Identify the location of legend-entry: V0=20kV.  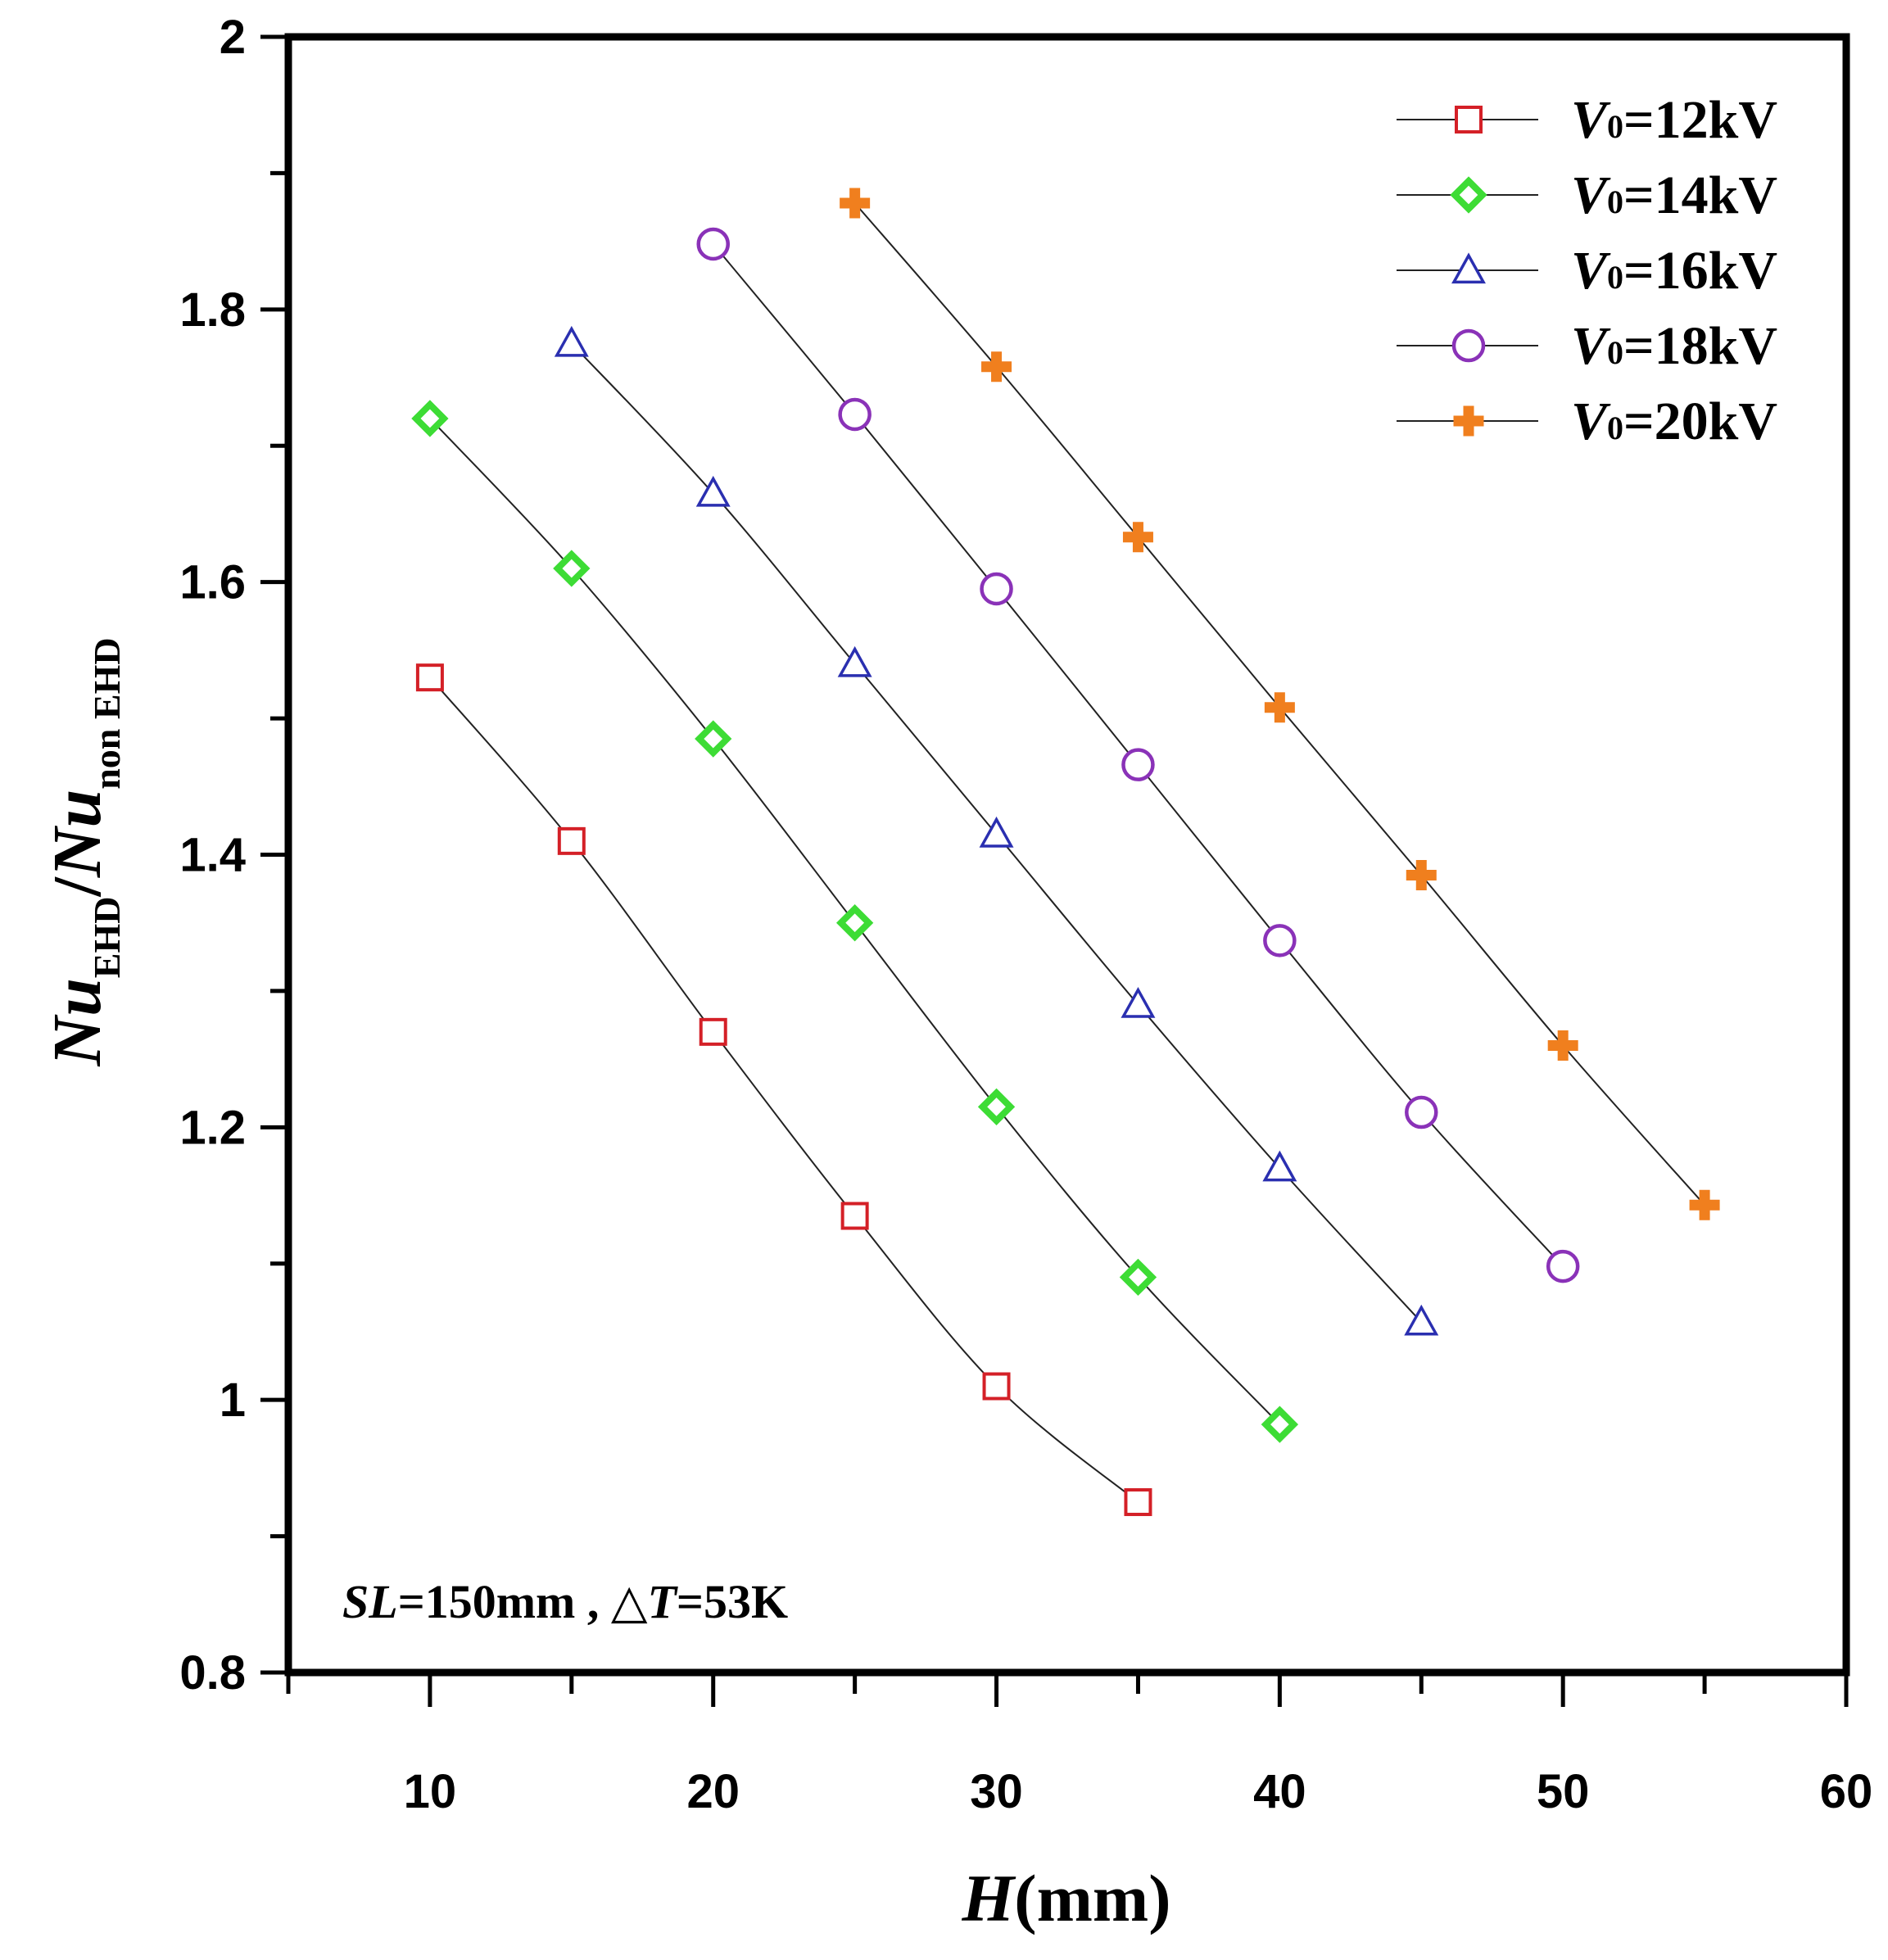
(1587, 422).